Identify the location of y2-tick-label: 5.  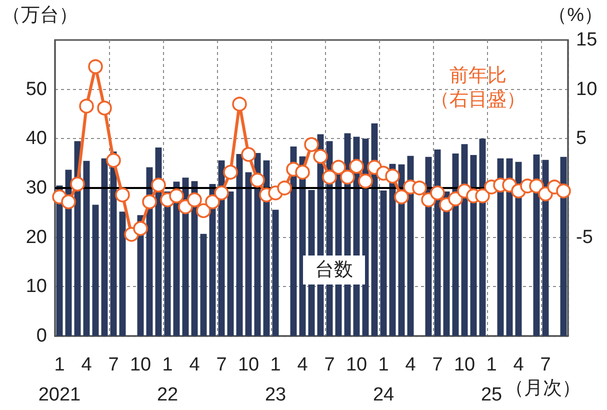
(581, 139).